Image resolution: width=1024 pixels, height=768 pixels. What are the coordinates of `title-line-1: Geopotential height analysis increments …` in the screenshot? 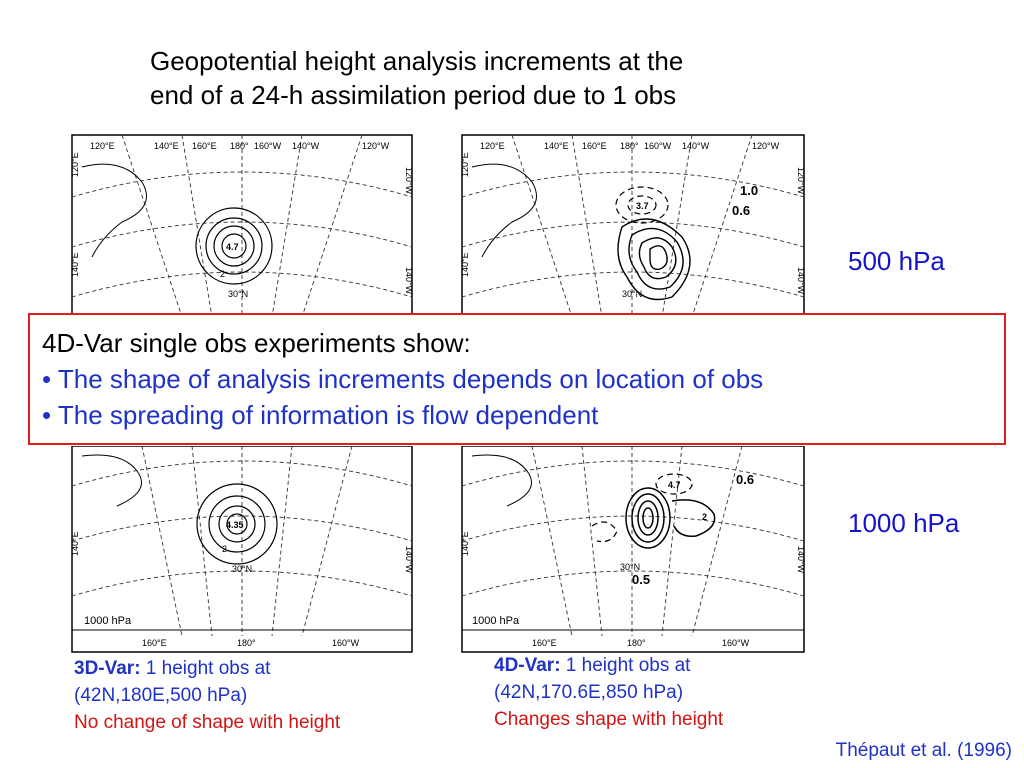 It's located at (417, 61).